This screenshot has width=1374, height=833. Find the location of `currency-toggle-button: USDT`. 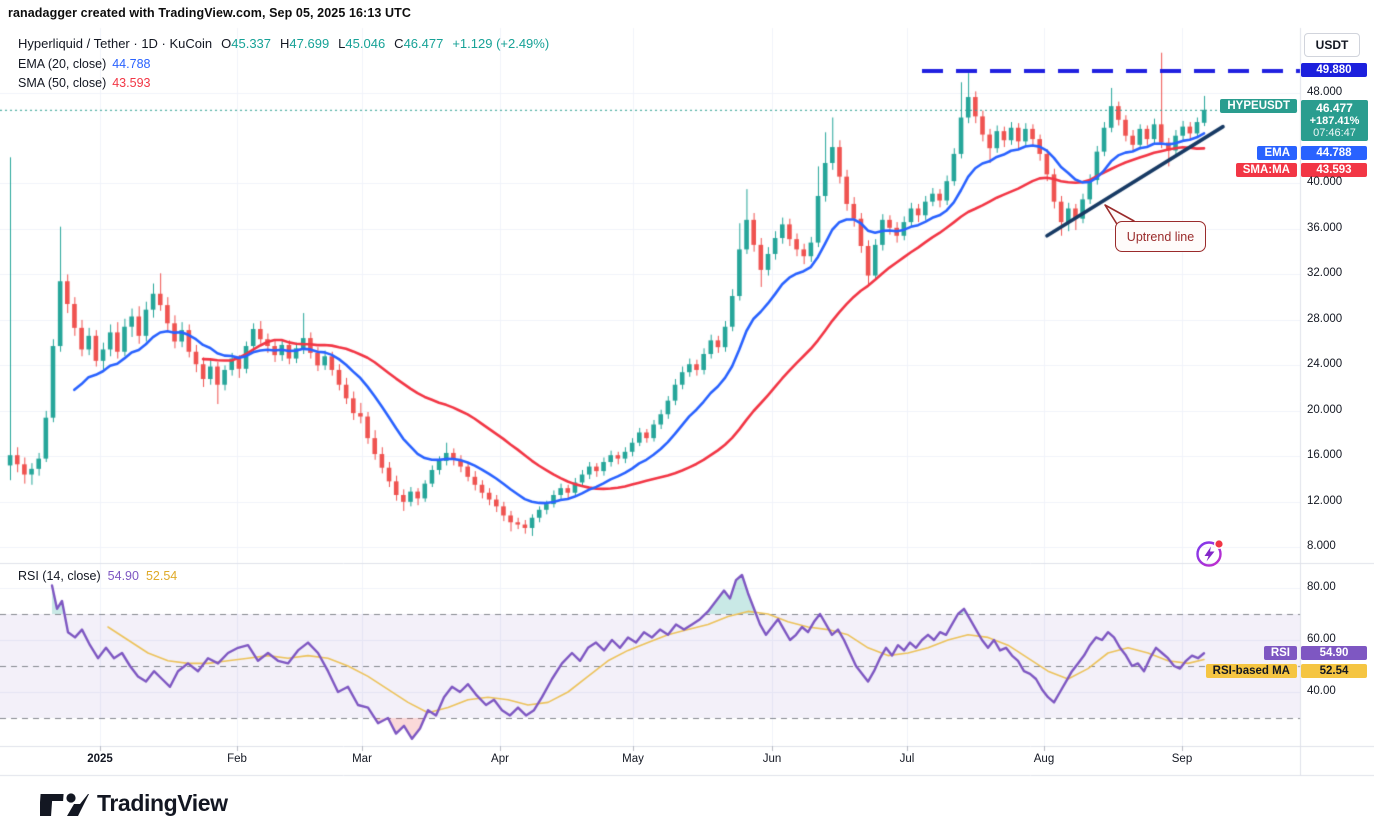

currency-toggle-button: USDT is located at coordinates (1332, 45).